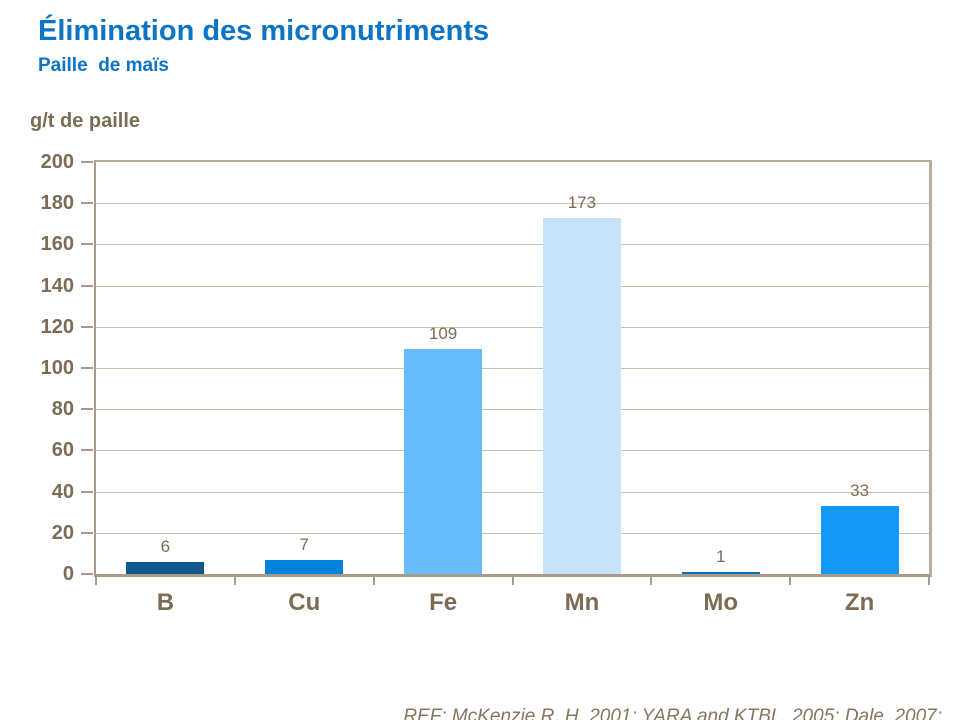 The width and height of the screenshot is (960, 720). Describe the element at coordinates (103, 65) in the screenshot. I see `page-subtitle: Paille de maïs` at that location.